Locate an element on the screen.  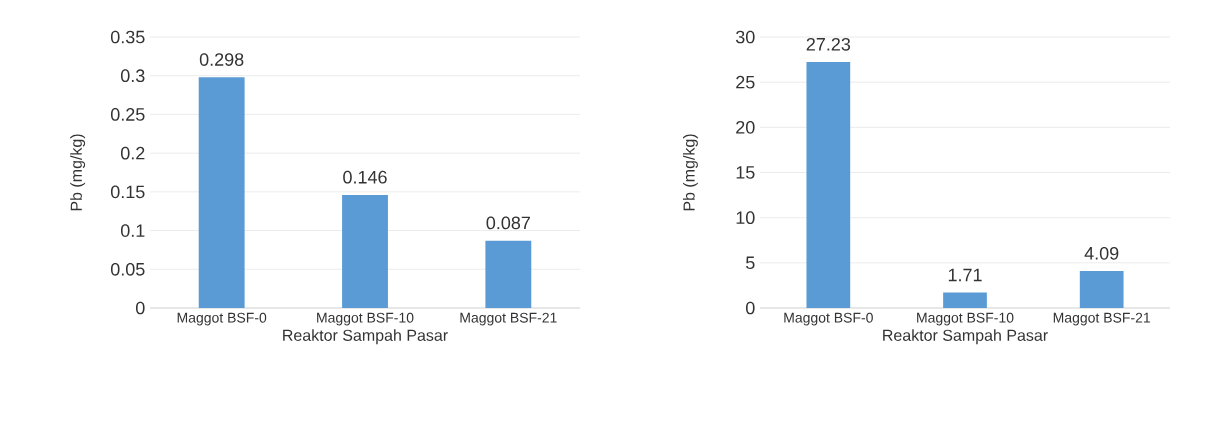
y-tick-label: 0.25 is located at coordinates (127, 114).